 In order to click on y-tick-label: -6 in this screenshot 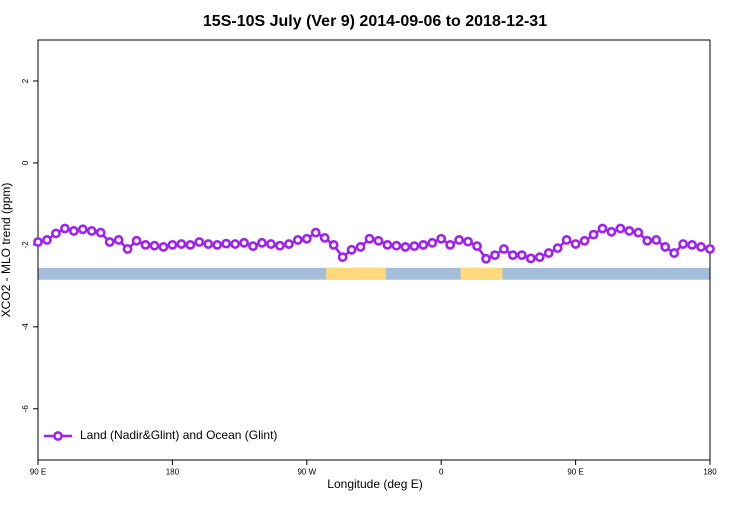, I will do `click(25, 409)`.